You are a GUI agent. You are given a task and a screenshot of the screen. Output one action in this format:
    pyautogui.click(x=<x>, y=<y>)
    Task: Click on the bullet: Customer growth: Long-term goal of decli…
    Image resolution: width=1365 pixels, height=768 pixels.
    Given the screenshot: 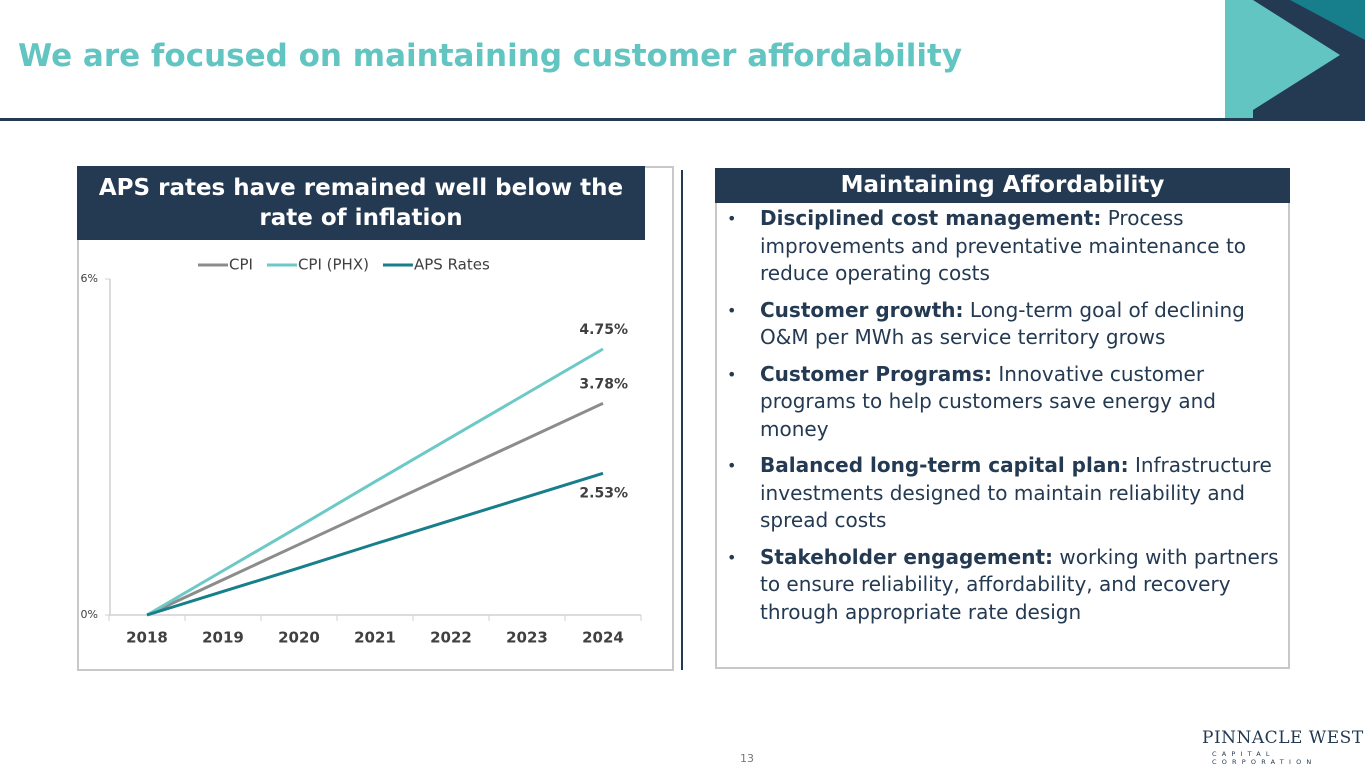 What is the action you would take?
    pyautogui.click(x=1007, y=324)
    